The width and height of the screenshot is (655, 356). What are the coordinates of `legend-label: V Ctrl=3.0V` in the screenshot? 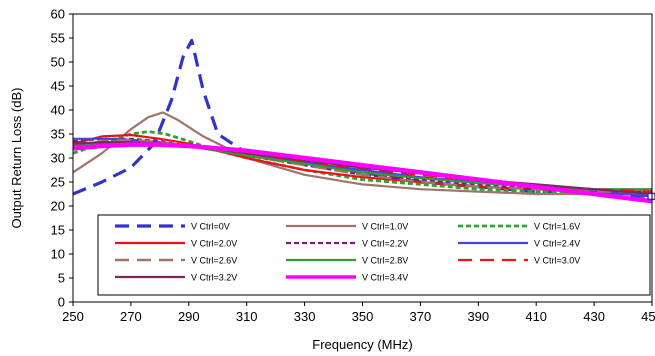 It's located at (557, 261).